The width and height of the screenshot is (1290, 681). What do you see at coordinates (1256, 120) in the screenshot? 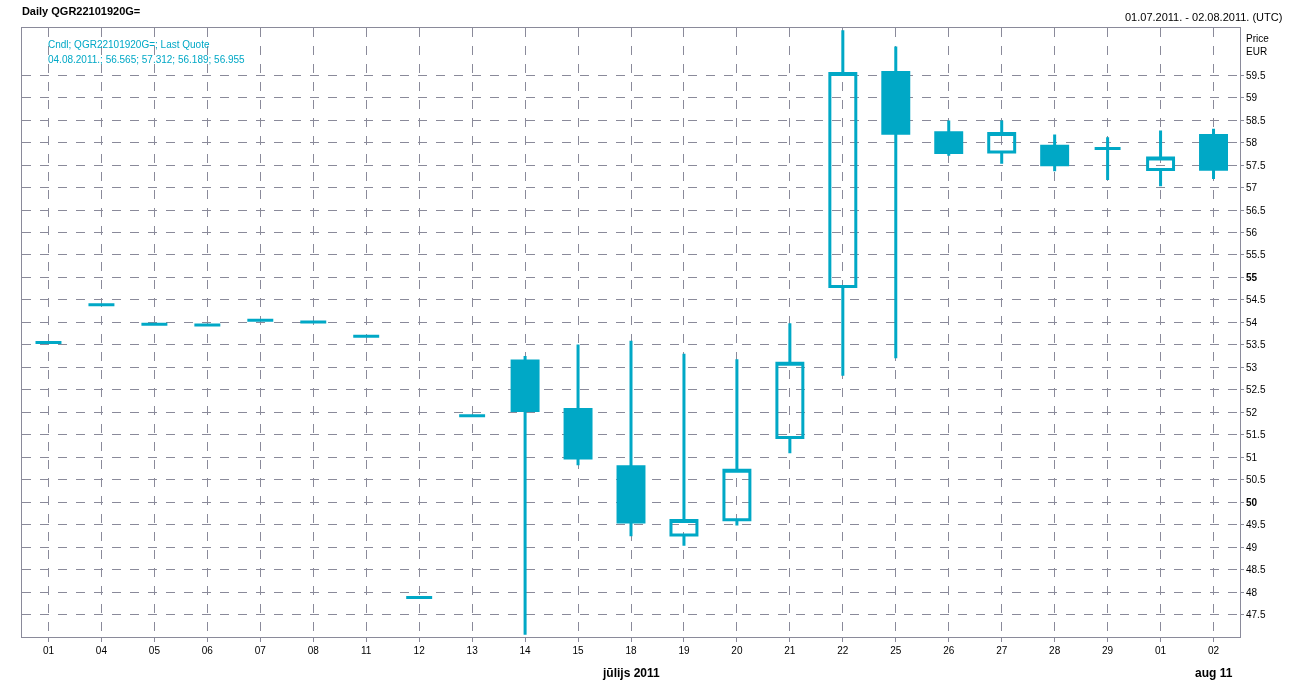
I see `y-tick-label: 58.5` at bounding box center [1256, 120].